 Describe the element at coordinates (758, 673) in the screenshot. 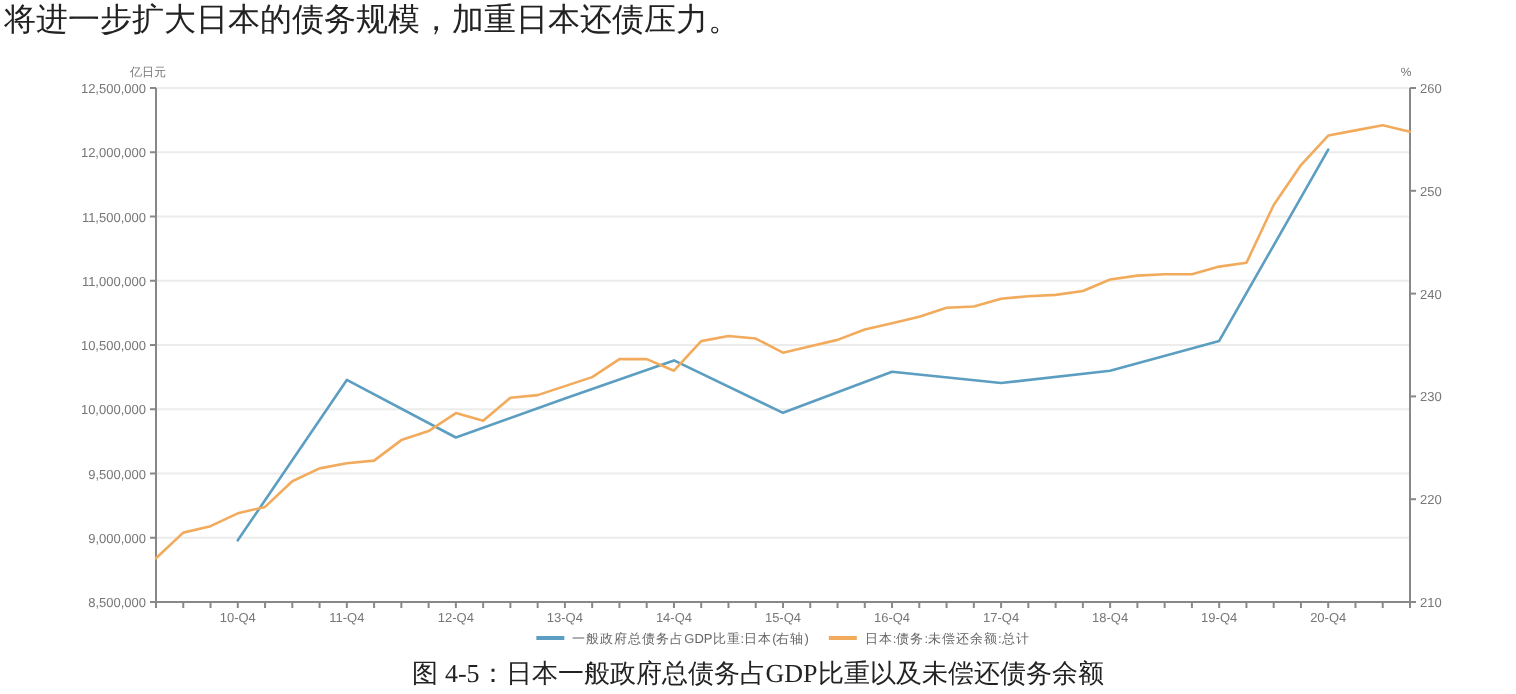

I see `caption: 图 4-5：日本一般政府总债务占GDP比重以及未偿还债务余额` at that location.